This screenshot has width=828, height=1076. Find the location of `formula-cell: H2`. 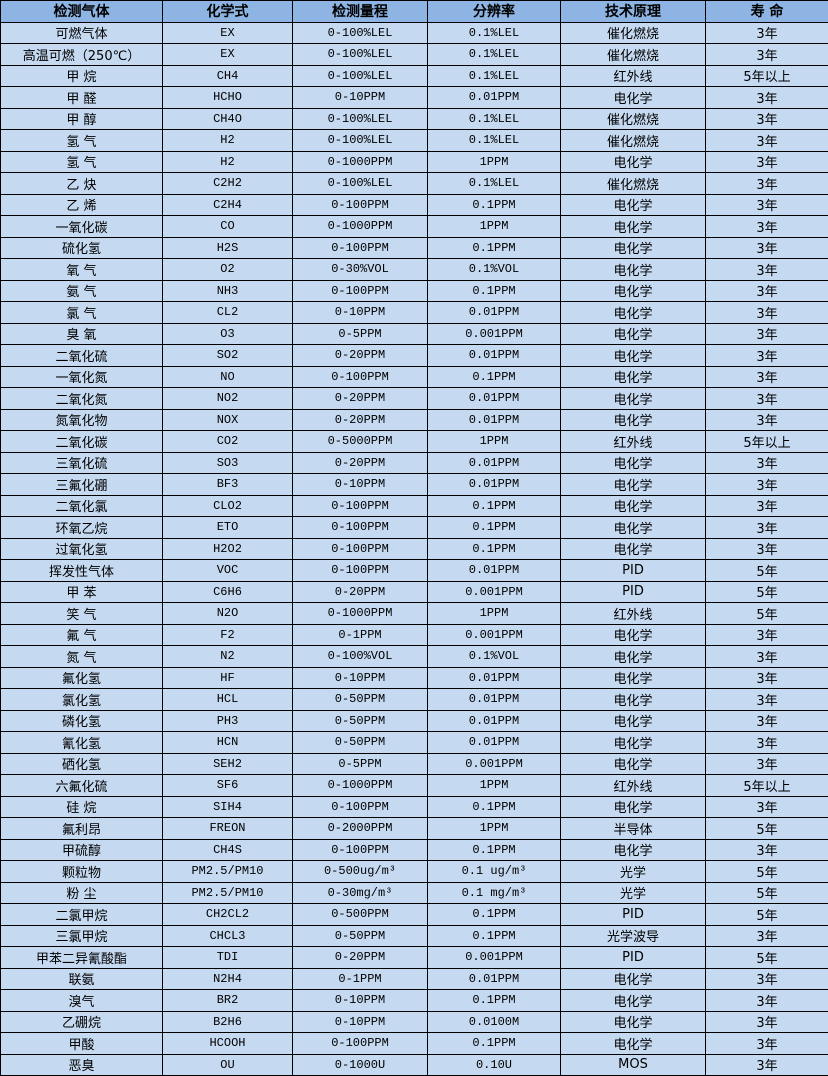

formula-cell: H2 is located at coordinates (228, 162).